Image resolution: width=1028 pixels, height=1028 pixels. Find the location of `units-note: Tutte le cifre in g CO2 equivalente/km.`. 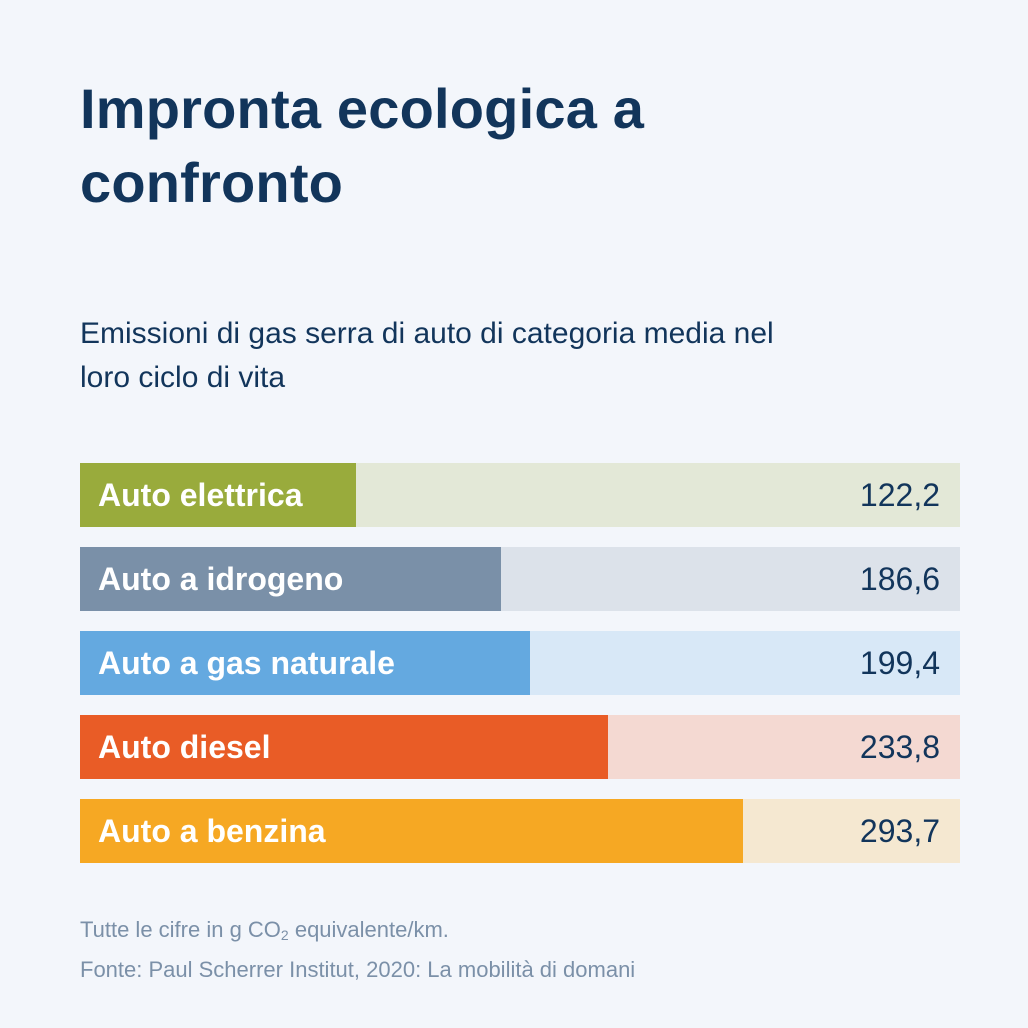

units-note: Tutte le cifre in g CO2 equivalente/km. is located at coordinates (264, 931).